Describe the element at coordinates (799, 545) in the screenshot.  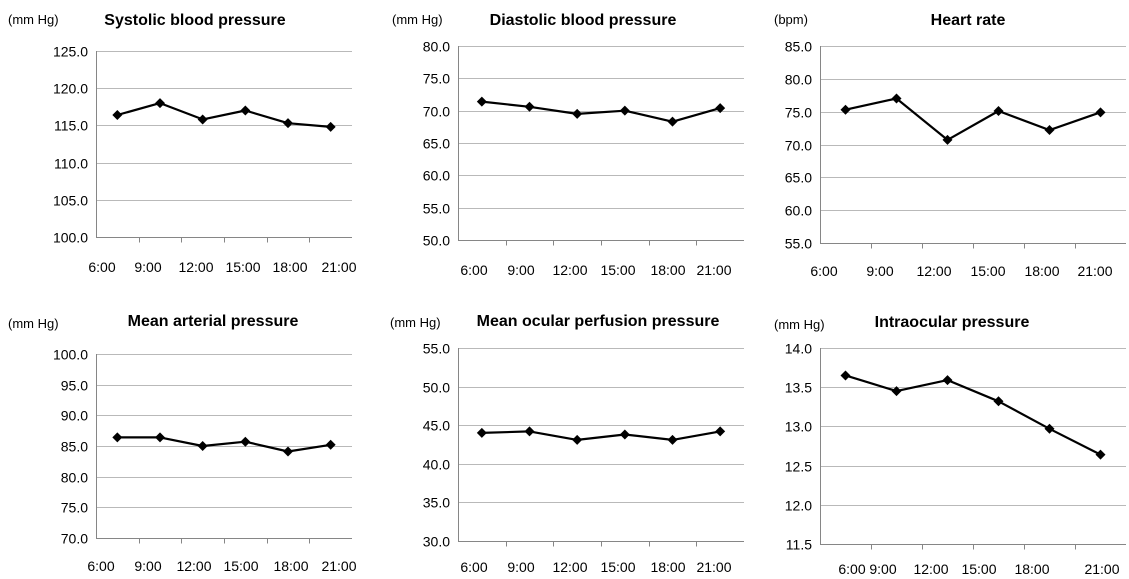
I see `y-tick-label: 11.5` at that location.